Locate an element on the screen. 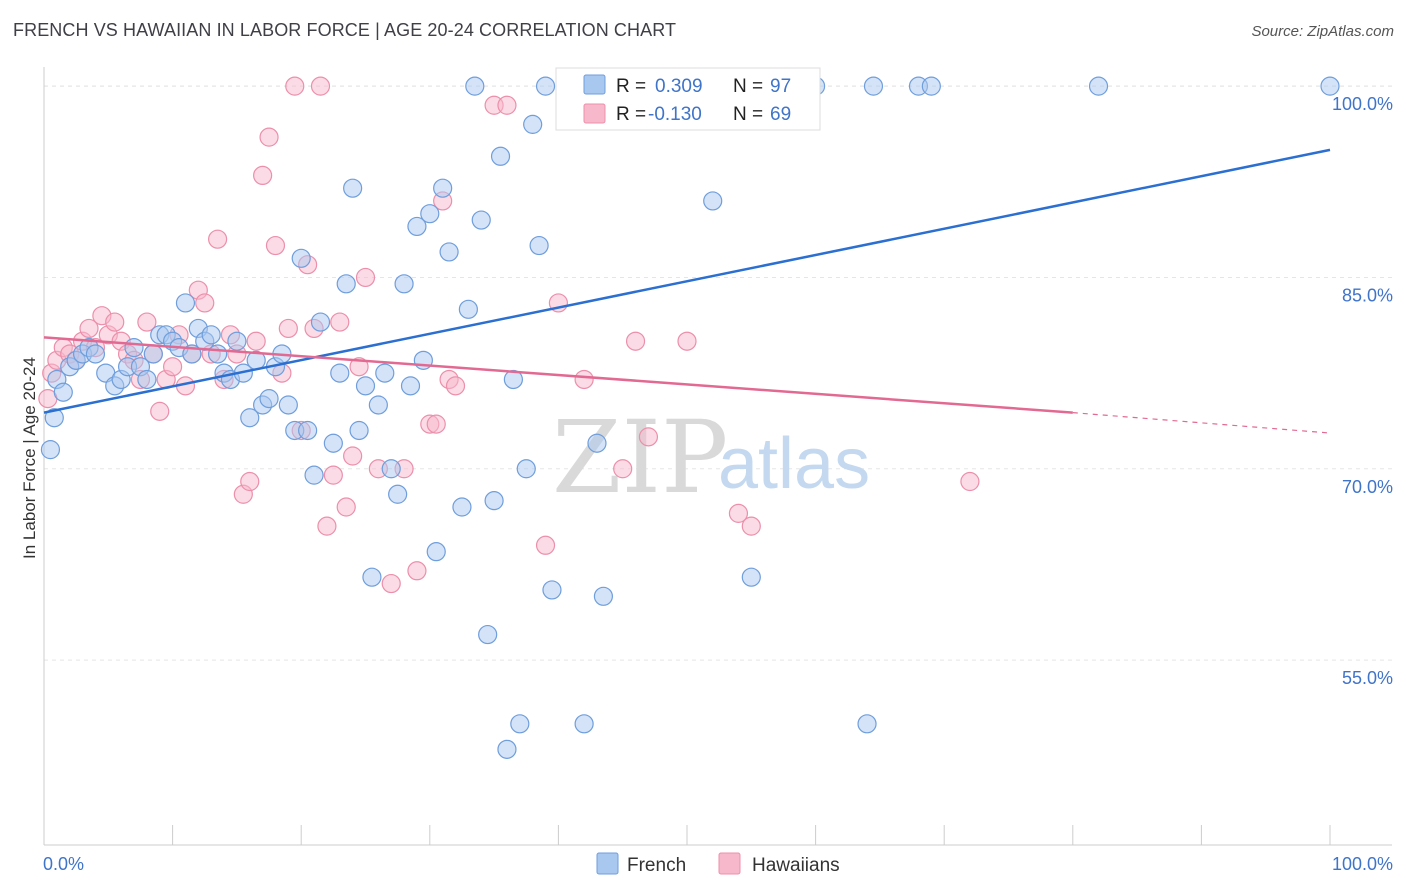 The width and height of the screenshot is (1406, 892). hawaiians-r-value: -0.130 is located at coordinates (675, 114).